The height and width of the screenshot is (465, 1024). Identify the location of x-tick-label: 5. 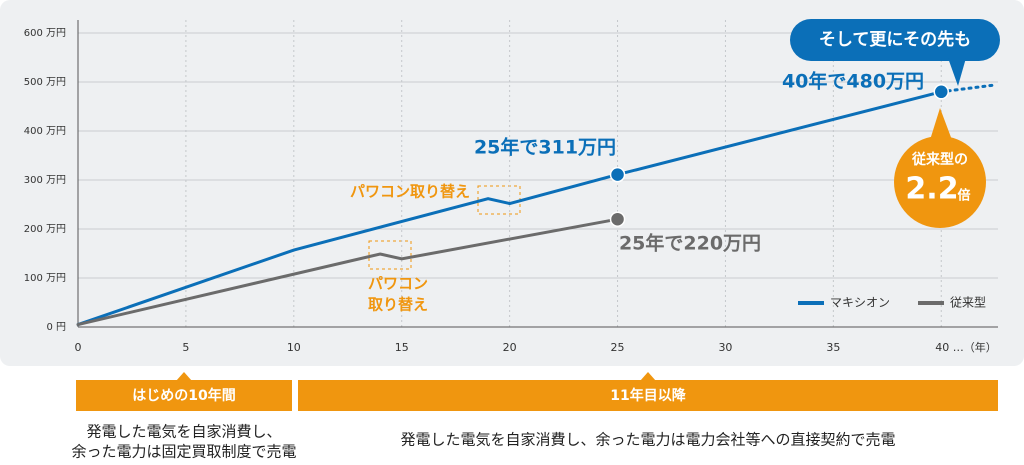
(185, 347).